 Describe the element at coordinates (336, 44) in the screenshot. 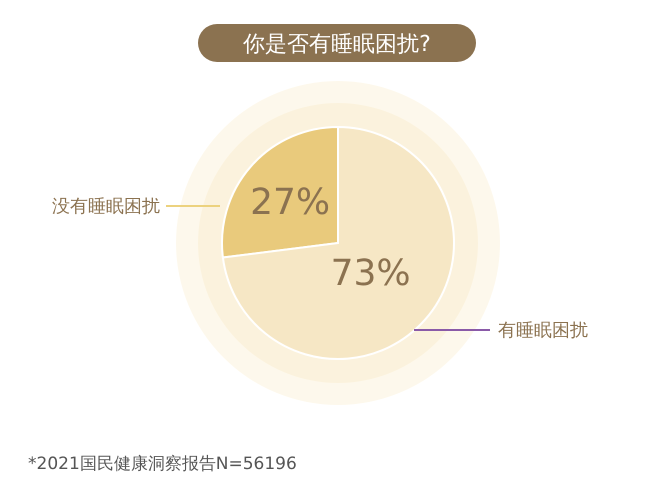

I see `chart-title: 你是否有睡眠困扰?` at that location.